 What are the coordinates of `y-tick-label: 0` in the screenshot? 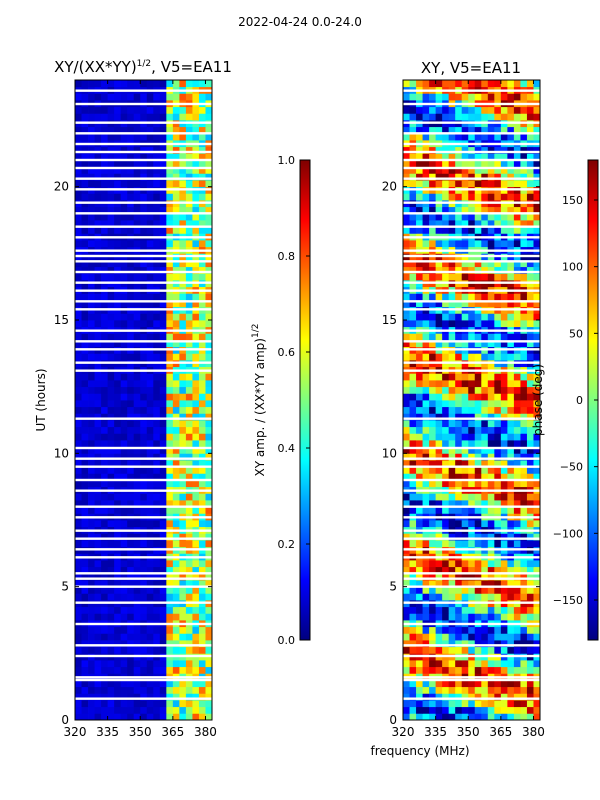 It's located at (393, 720).